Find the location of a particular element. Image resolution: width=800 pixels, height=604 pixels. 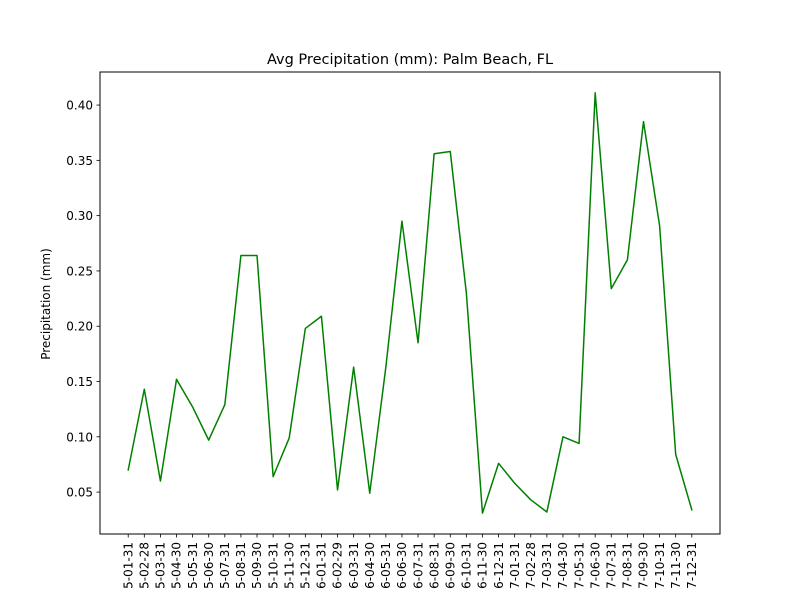

x-tick-label: 7-06-30 is located at coordinates (595, 565).